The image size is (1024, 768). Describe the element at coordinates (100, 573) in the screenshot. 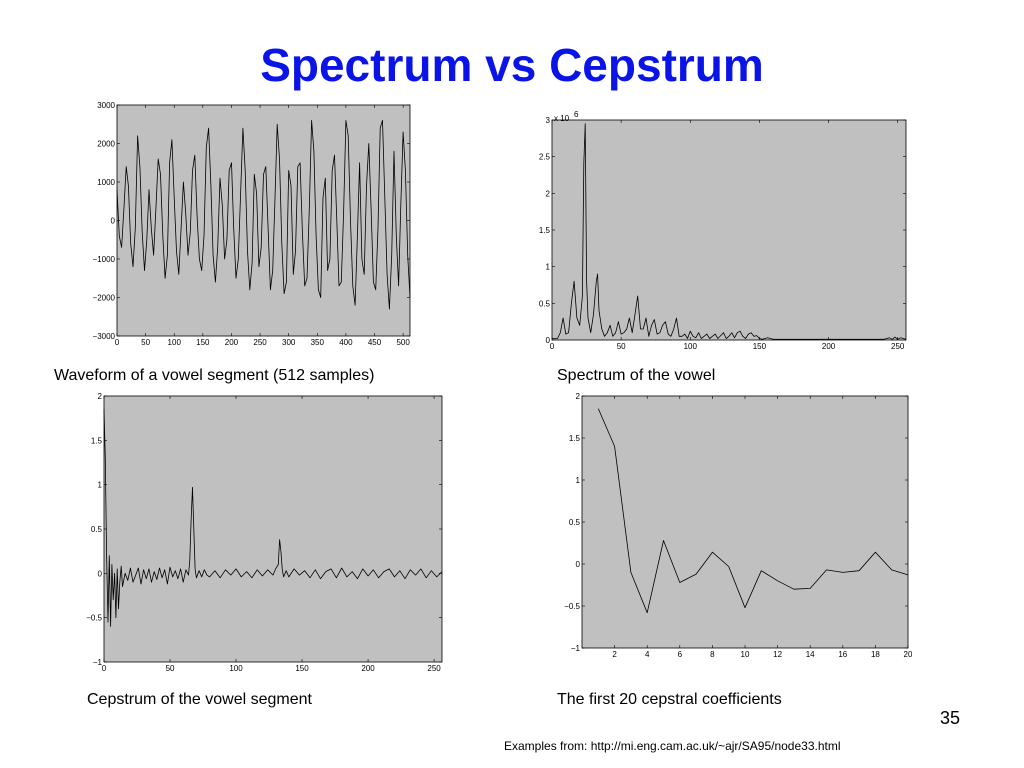

I see `cepstrum-ytick-label: 0` at that location.